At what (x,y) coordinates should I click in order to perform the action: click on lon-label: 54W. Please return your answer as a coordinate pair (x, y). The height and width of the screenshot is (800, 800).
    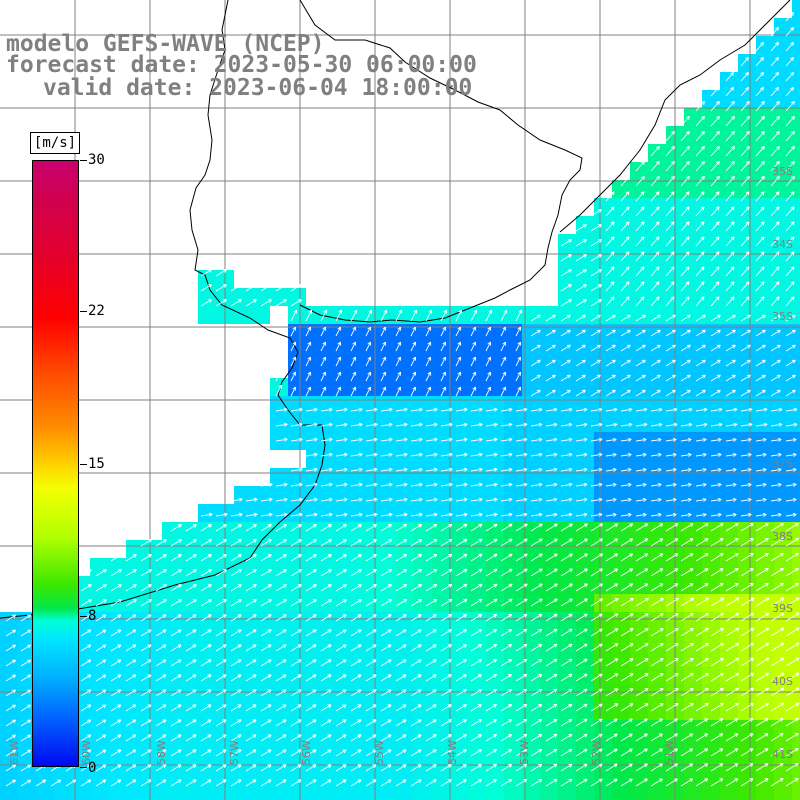
    Looking at the image, I should click on (452, 752).